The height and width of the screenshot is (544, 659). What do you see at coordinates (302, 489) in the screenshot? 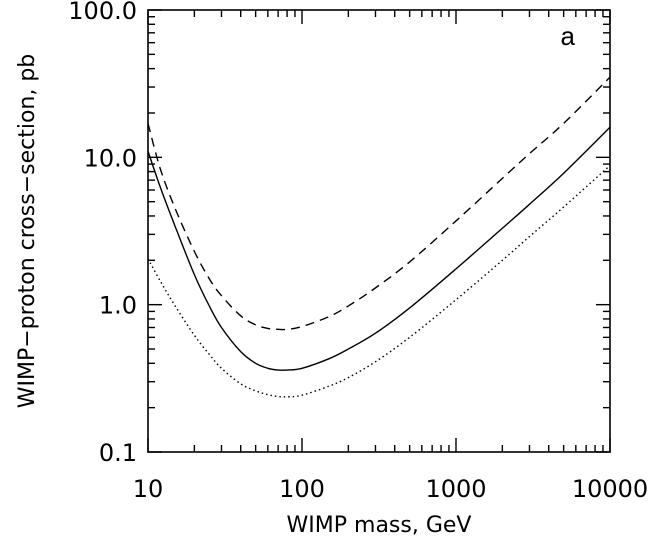
I see `x-tick-label: 100` at bounding box center [302, 489].